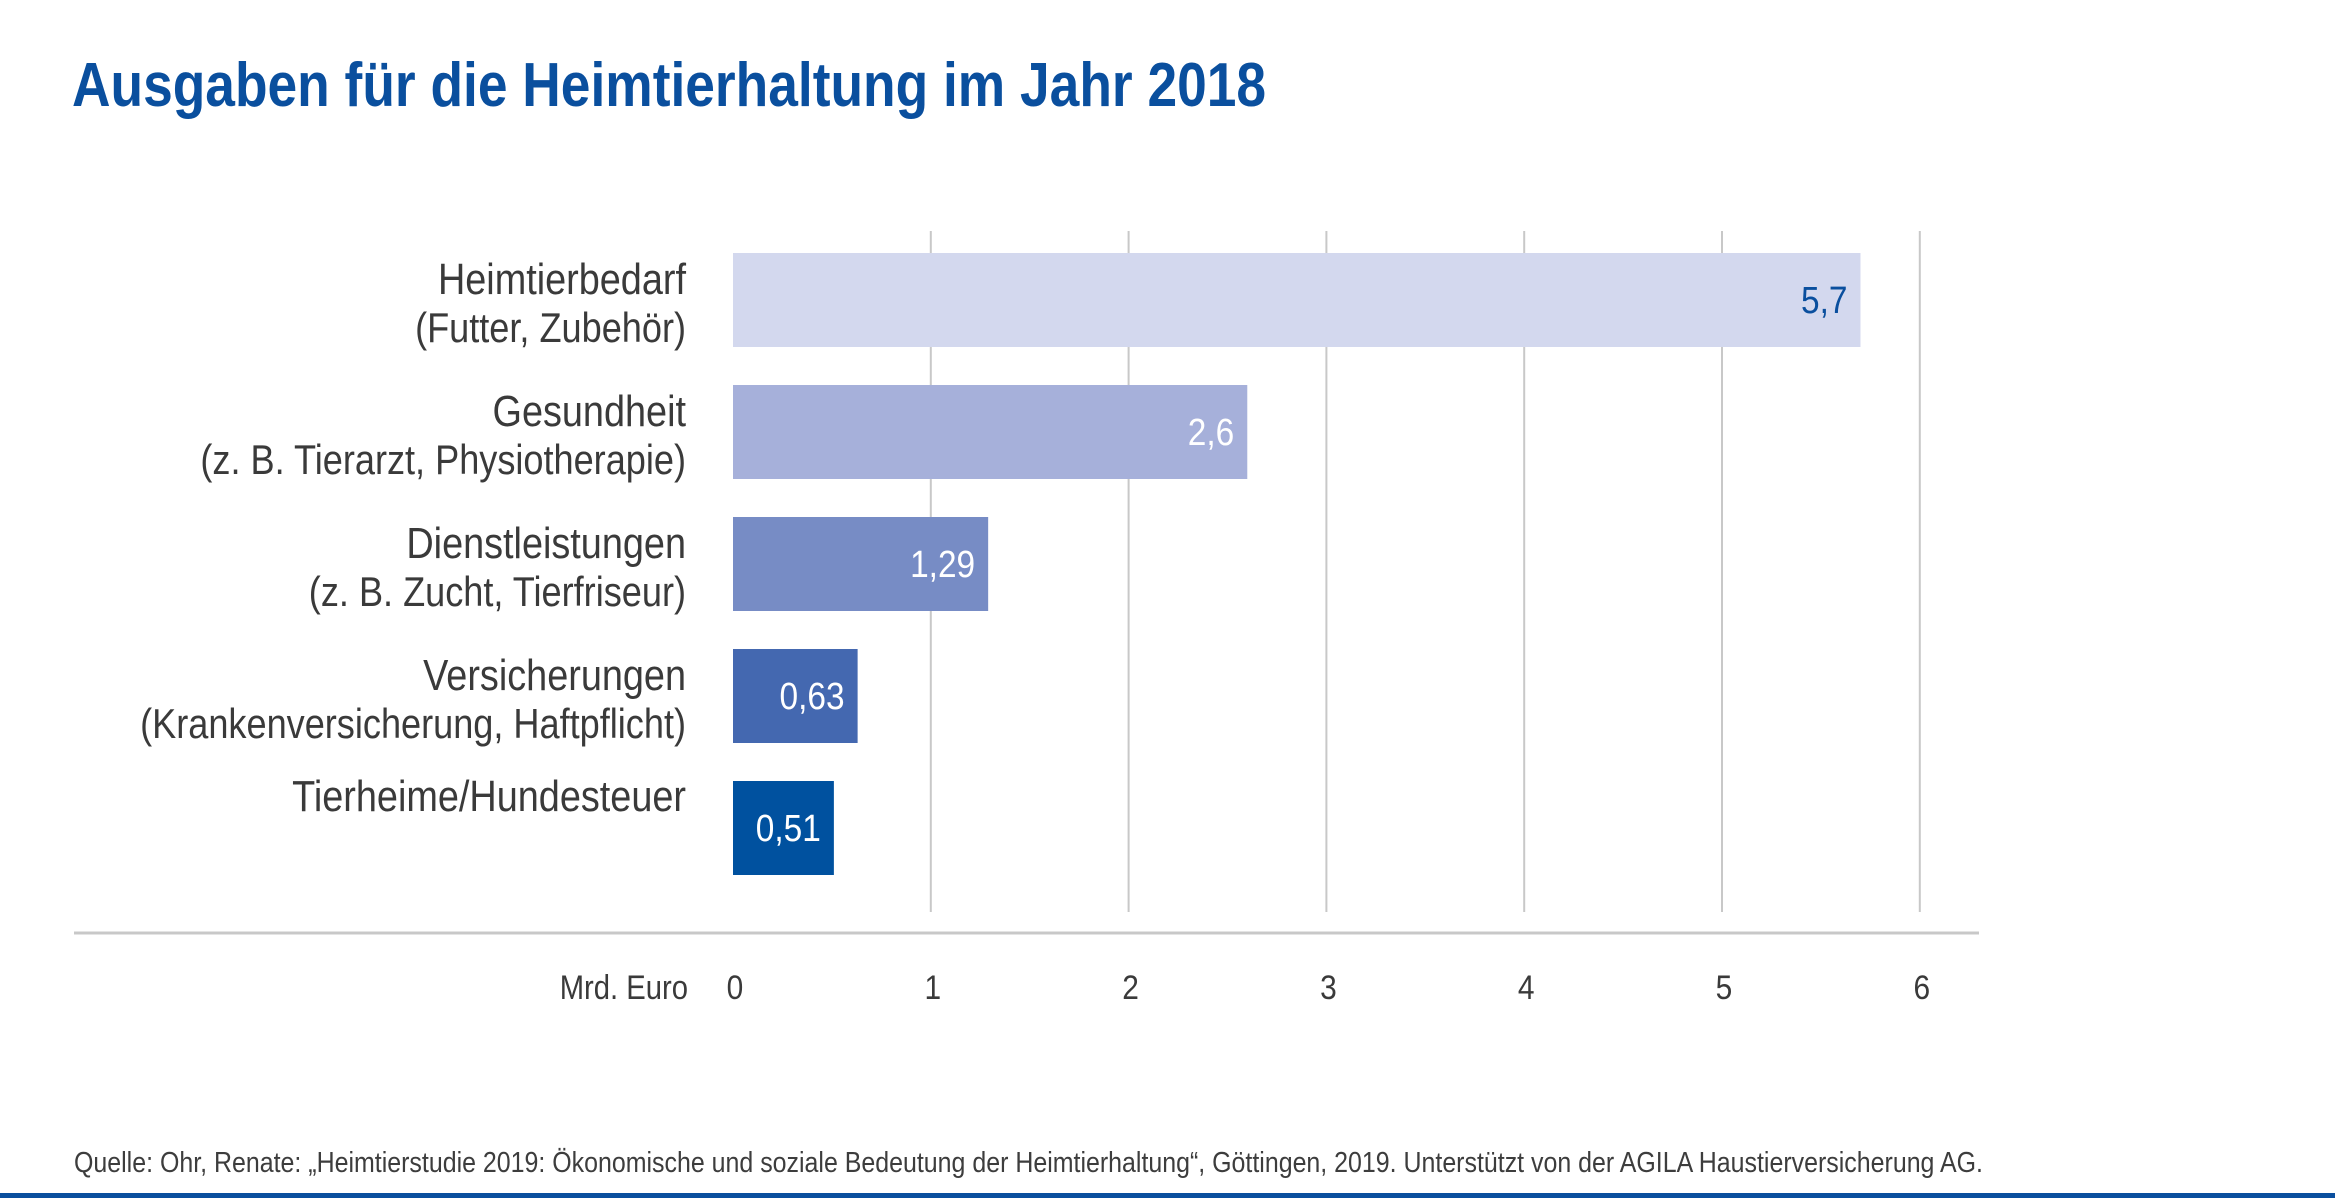 The width and height of the screenshot is (2335, 1198). Describe the element at coordinates (812, 696) in the screenshot. I see `value-label: 0,63` at that location.